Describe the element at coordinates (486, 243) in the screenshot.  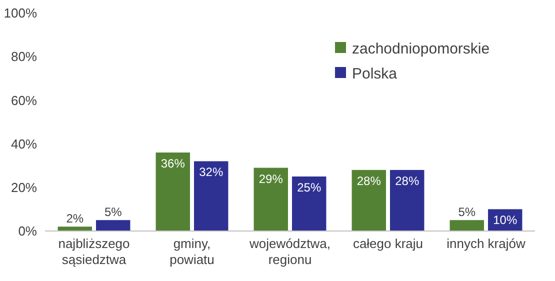
I see `x-tick-label: innych krajów` at that location.